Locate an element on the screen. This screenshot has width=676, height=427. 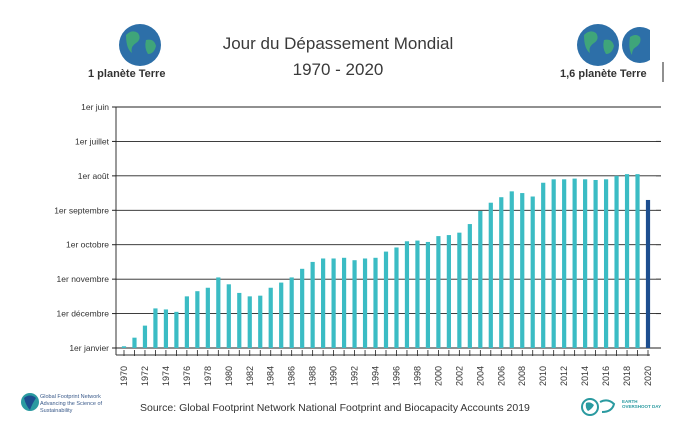
x-tick-label: 1980 is located at coordinates (229, 376).